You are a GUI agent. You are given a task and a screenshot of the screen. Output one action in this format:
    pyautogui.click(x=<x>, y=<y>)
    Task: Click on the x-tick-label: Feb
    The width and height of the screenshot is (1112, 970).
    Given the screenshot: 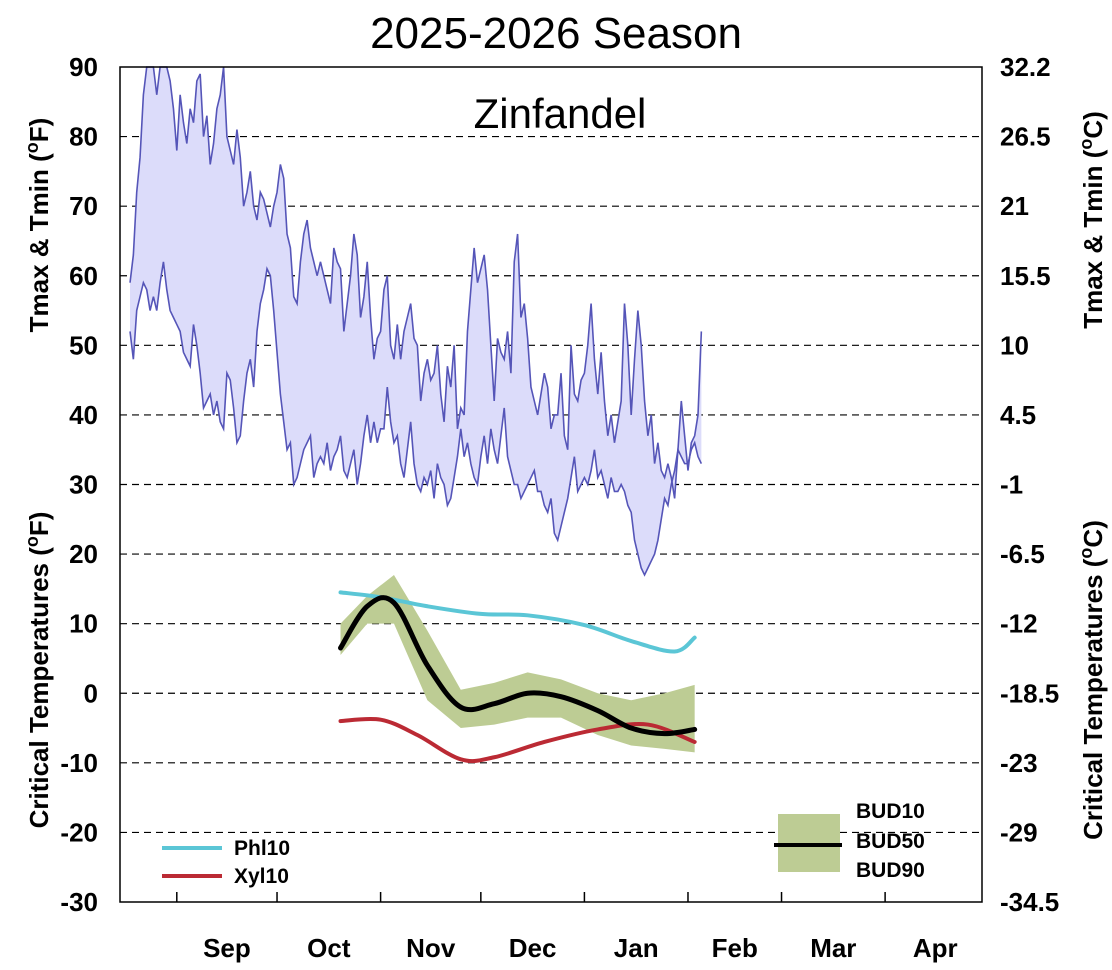 What is the action you would take?
    pyautogui.click(x=735, y=948)
    